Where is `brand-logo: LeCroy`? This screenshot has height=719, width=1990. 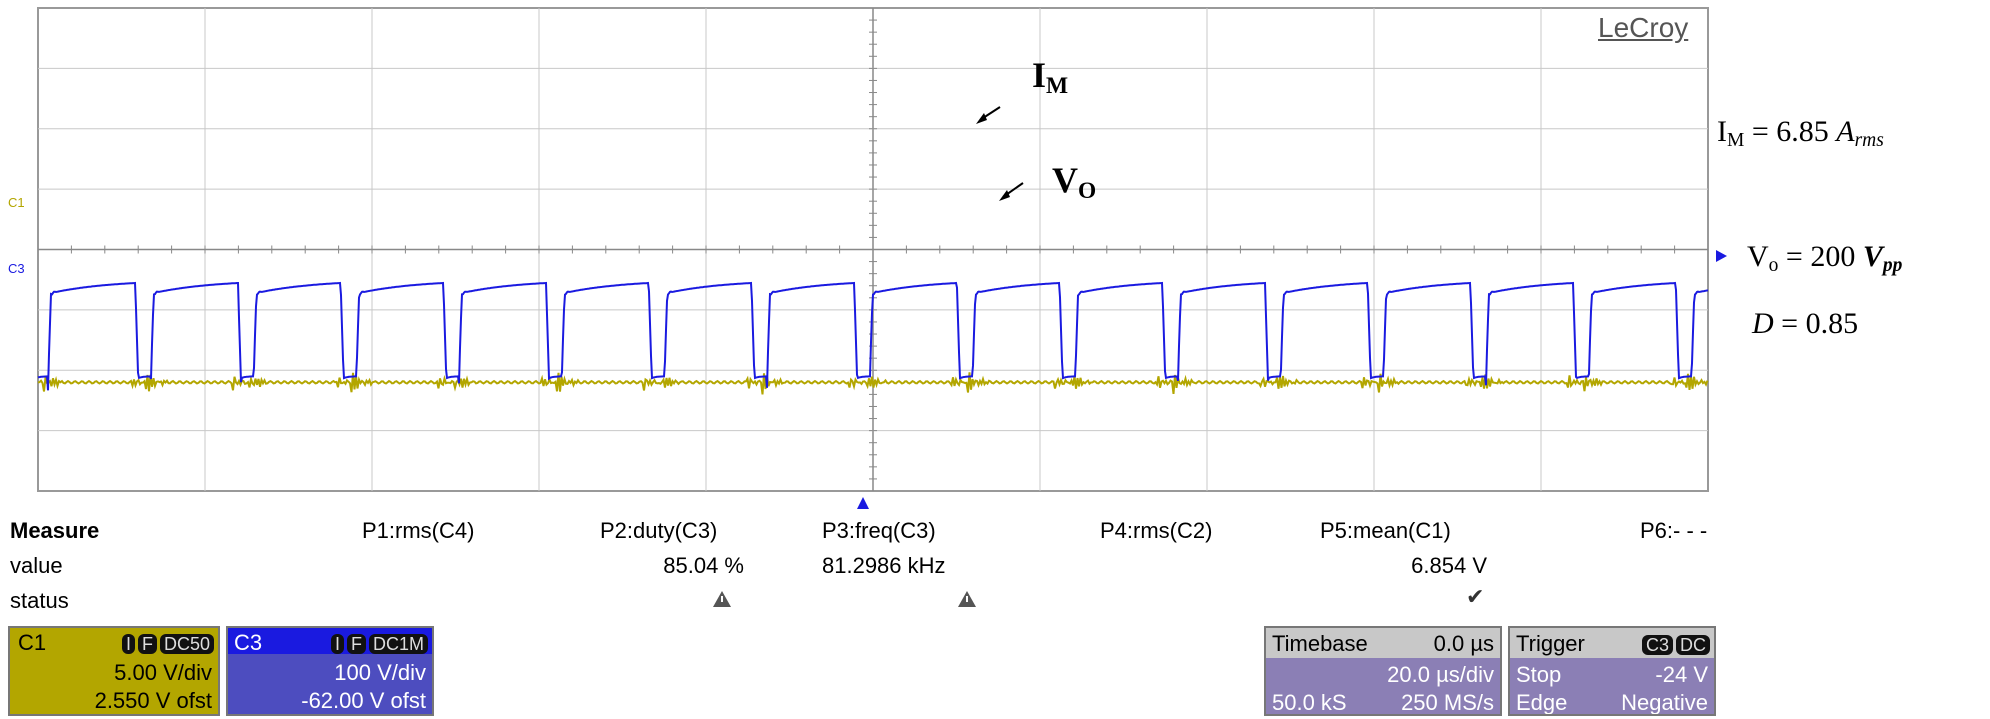
brand-logo: LeCroy is located at coordinates (1643, 27).